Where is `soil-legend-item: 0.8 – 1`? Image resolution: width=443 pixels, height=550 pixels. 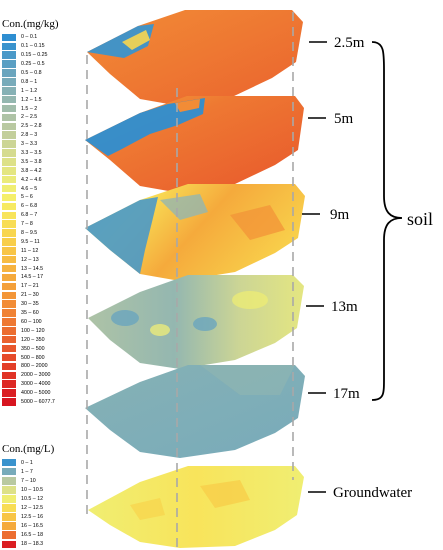
soil-legend-item: 0.8 – 1 is located at coordinates (30, 81).